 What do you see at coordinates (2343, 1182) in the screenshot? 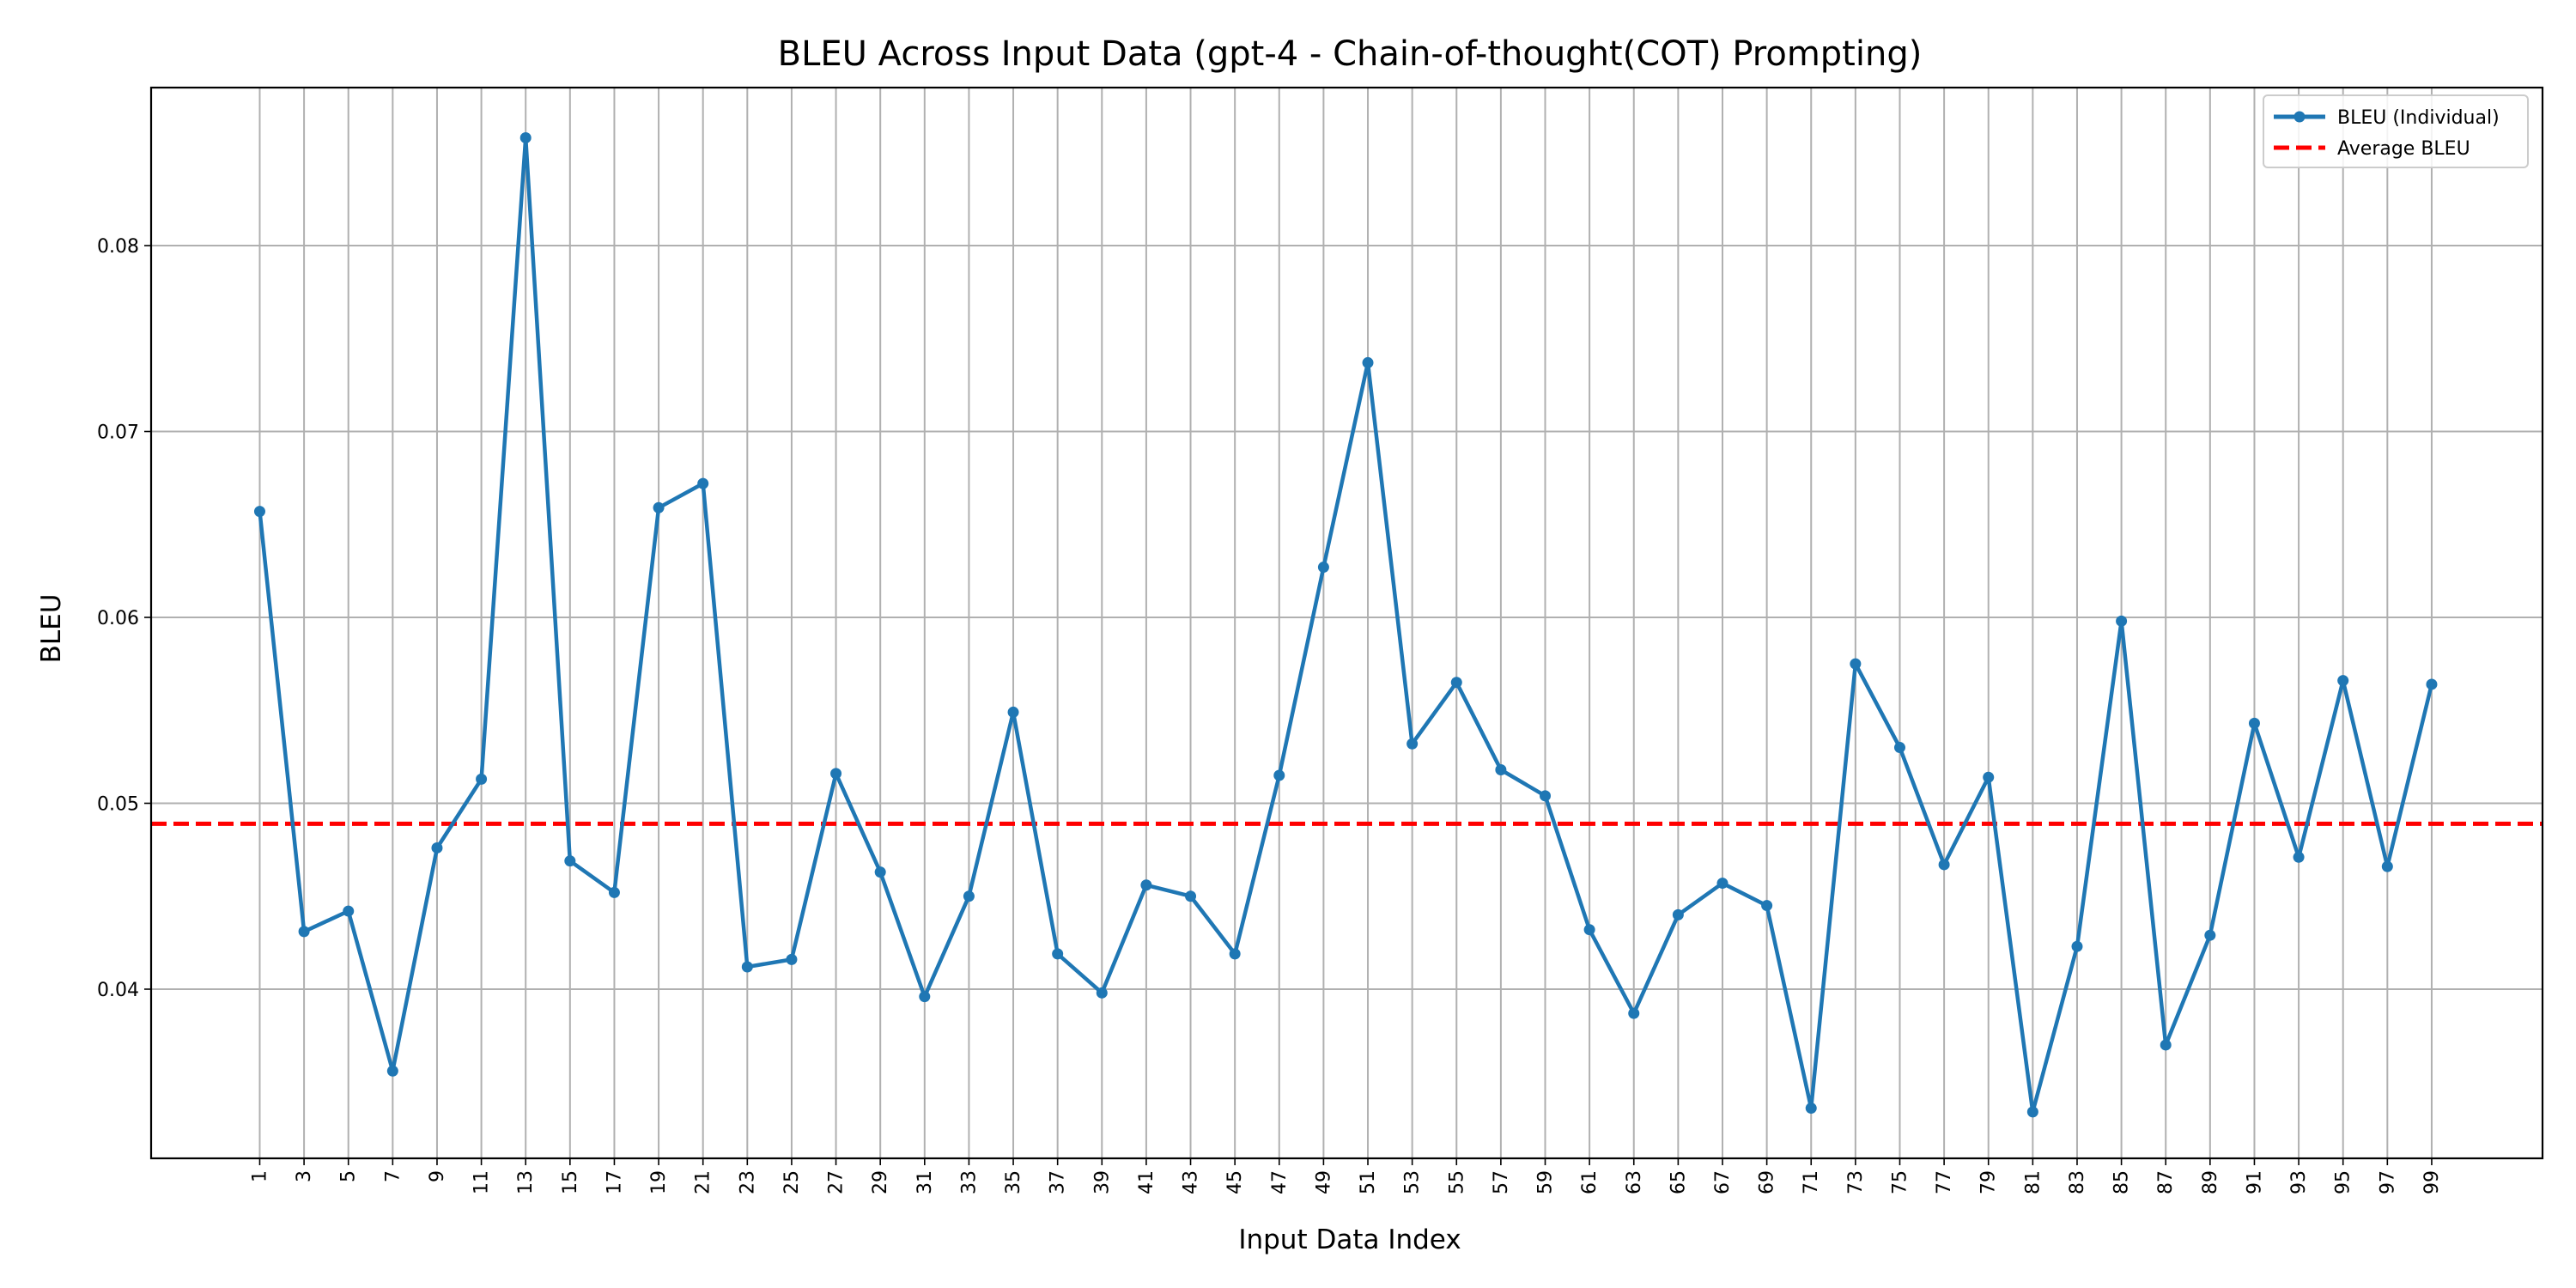
I see `x-tick-label: 95` at bounding box center [2343, 1182].